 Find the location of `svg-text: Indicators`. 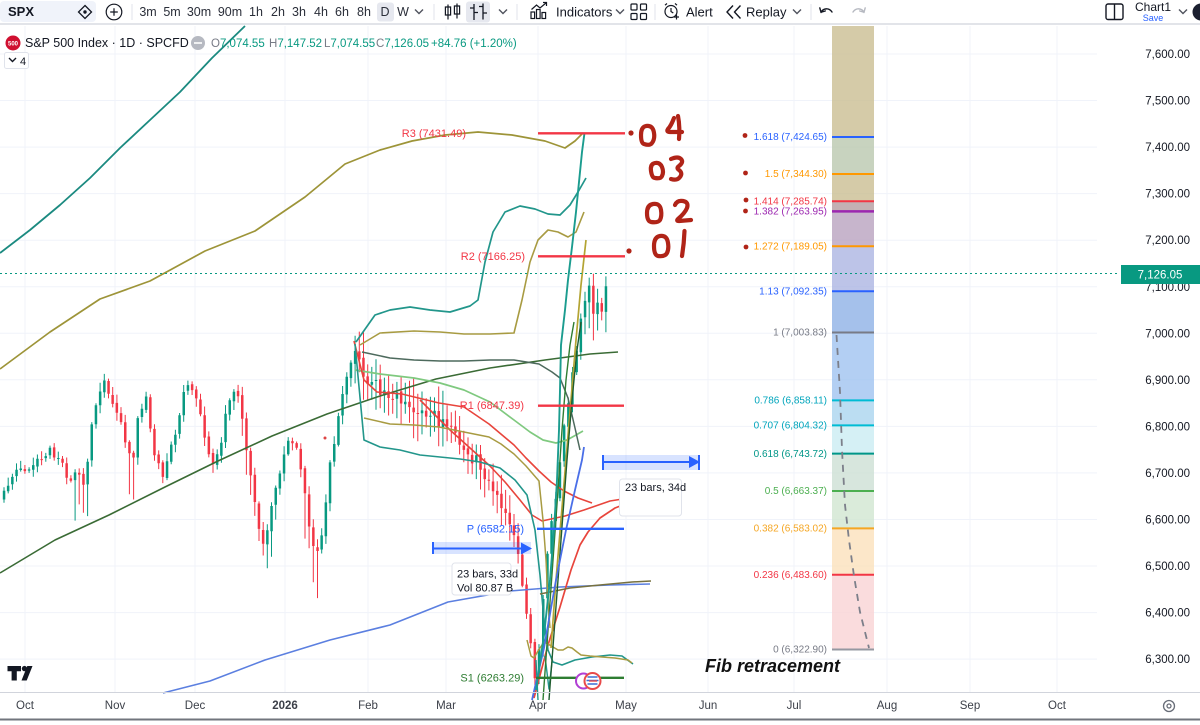

svg-text: Indicators is located at coordinates (584, 12).